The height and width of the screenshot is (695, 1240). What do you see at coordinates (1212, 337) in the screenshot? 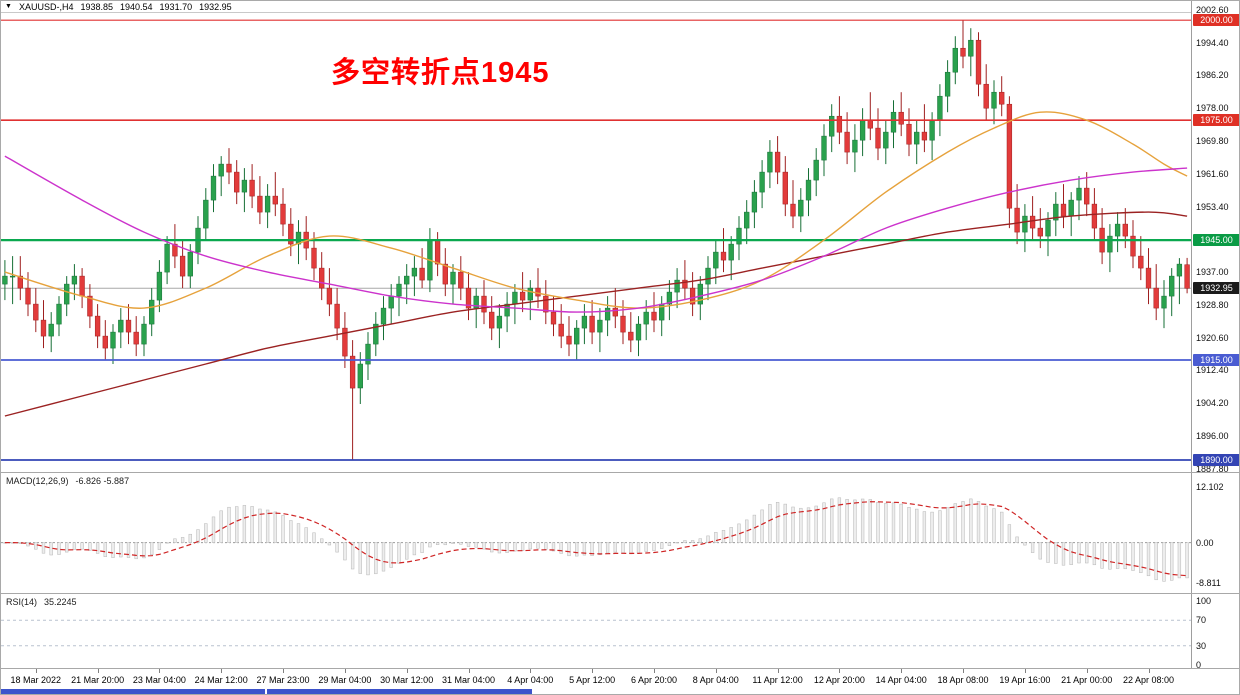
I see `price-tick-label: 1920.60` at bounding box center [1212, 337].